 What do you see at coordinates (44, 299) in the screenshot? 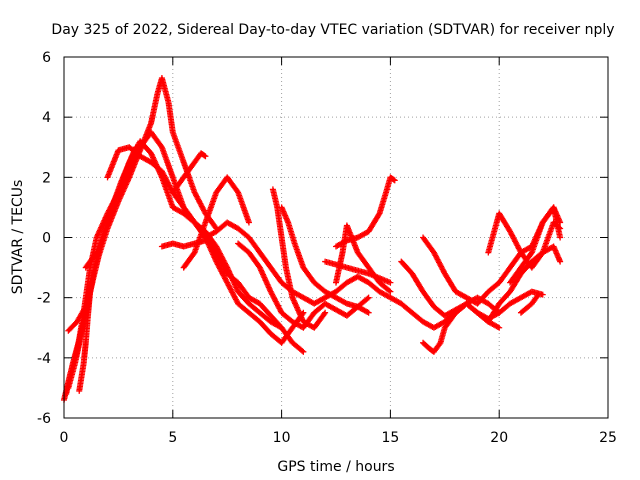
I see `y-tick-label: -2` at bounding box center [44, 299].